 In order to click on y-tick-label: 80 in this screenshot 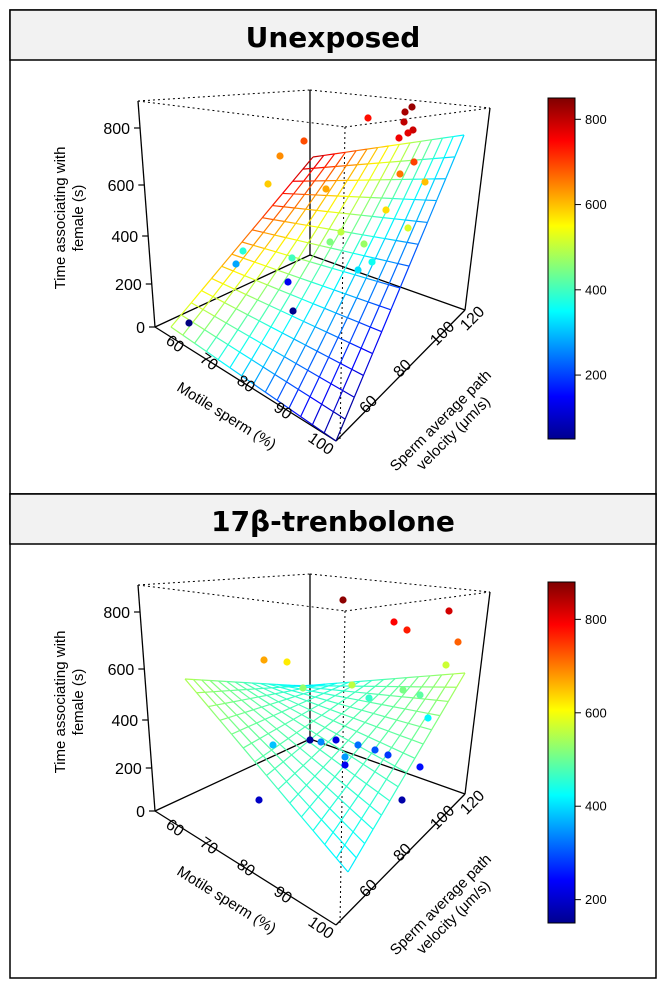, I will do `click(403, 852)`.